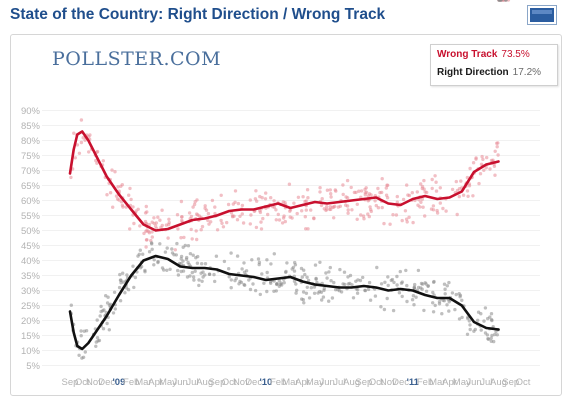 The width and height of the screenshot is (570, 401). I want to click on x-tick-label: Feb, so click(131, 382).